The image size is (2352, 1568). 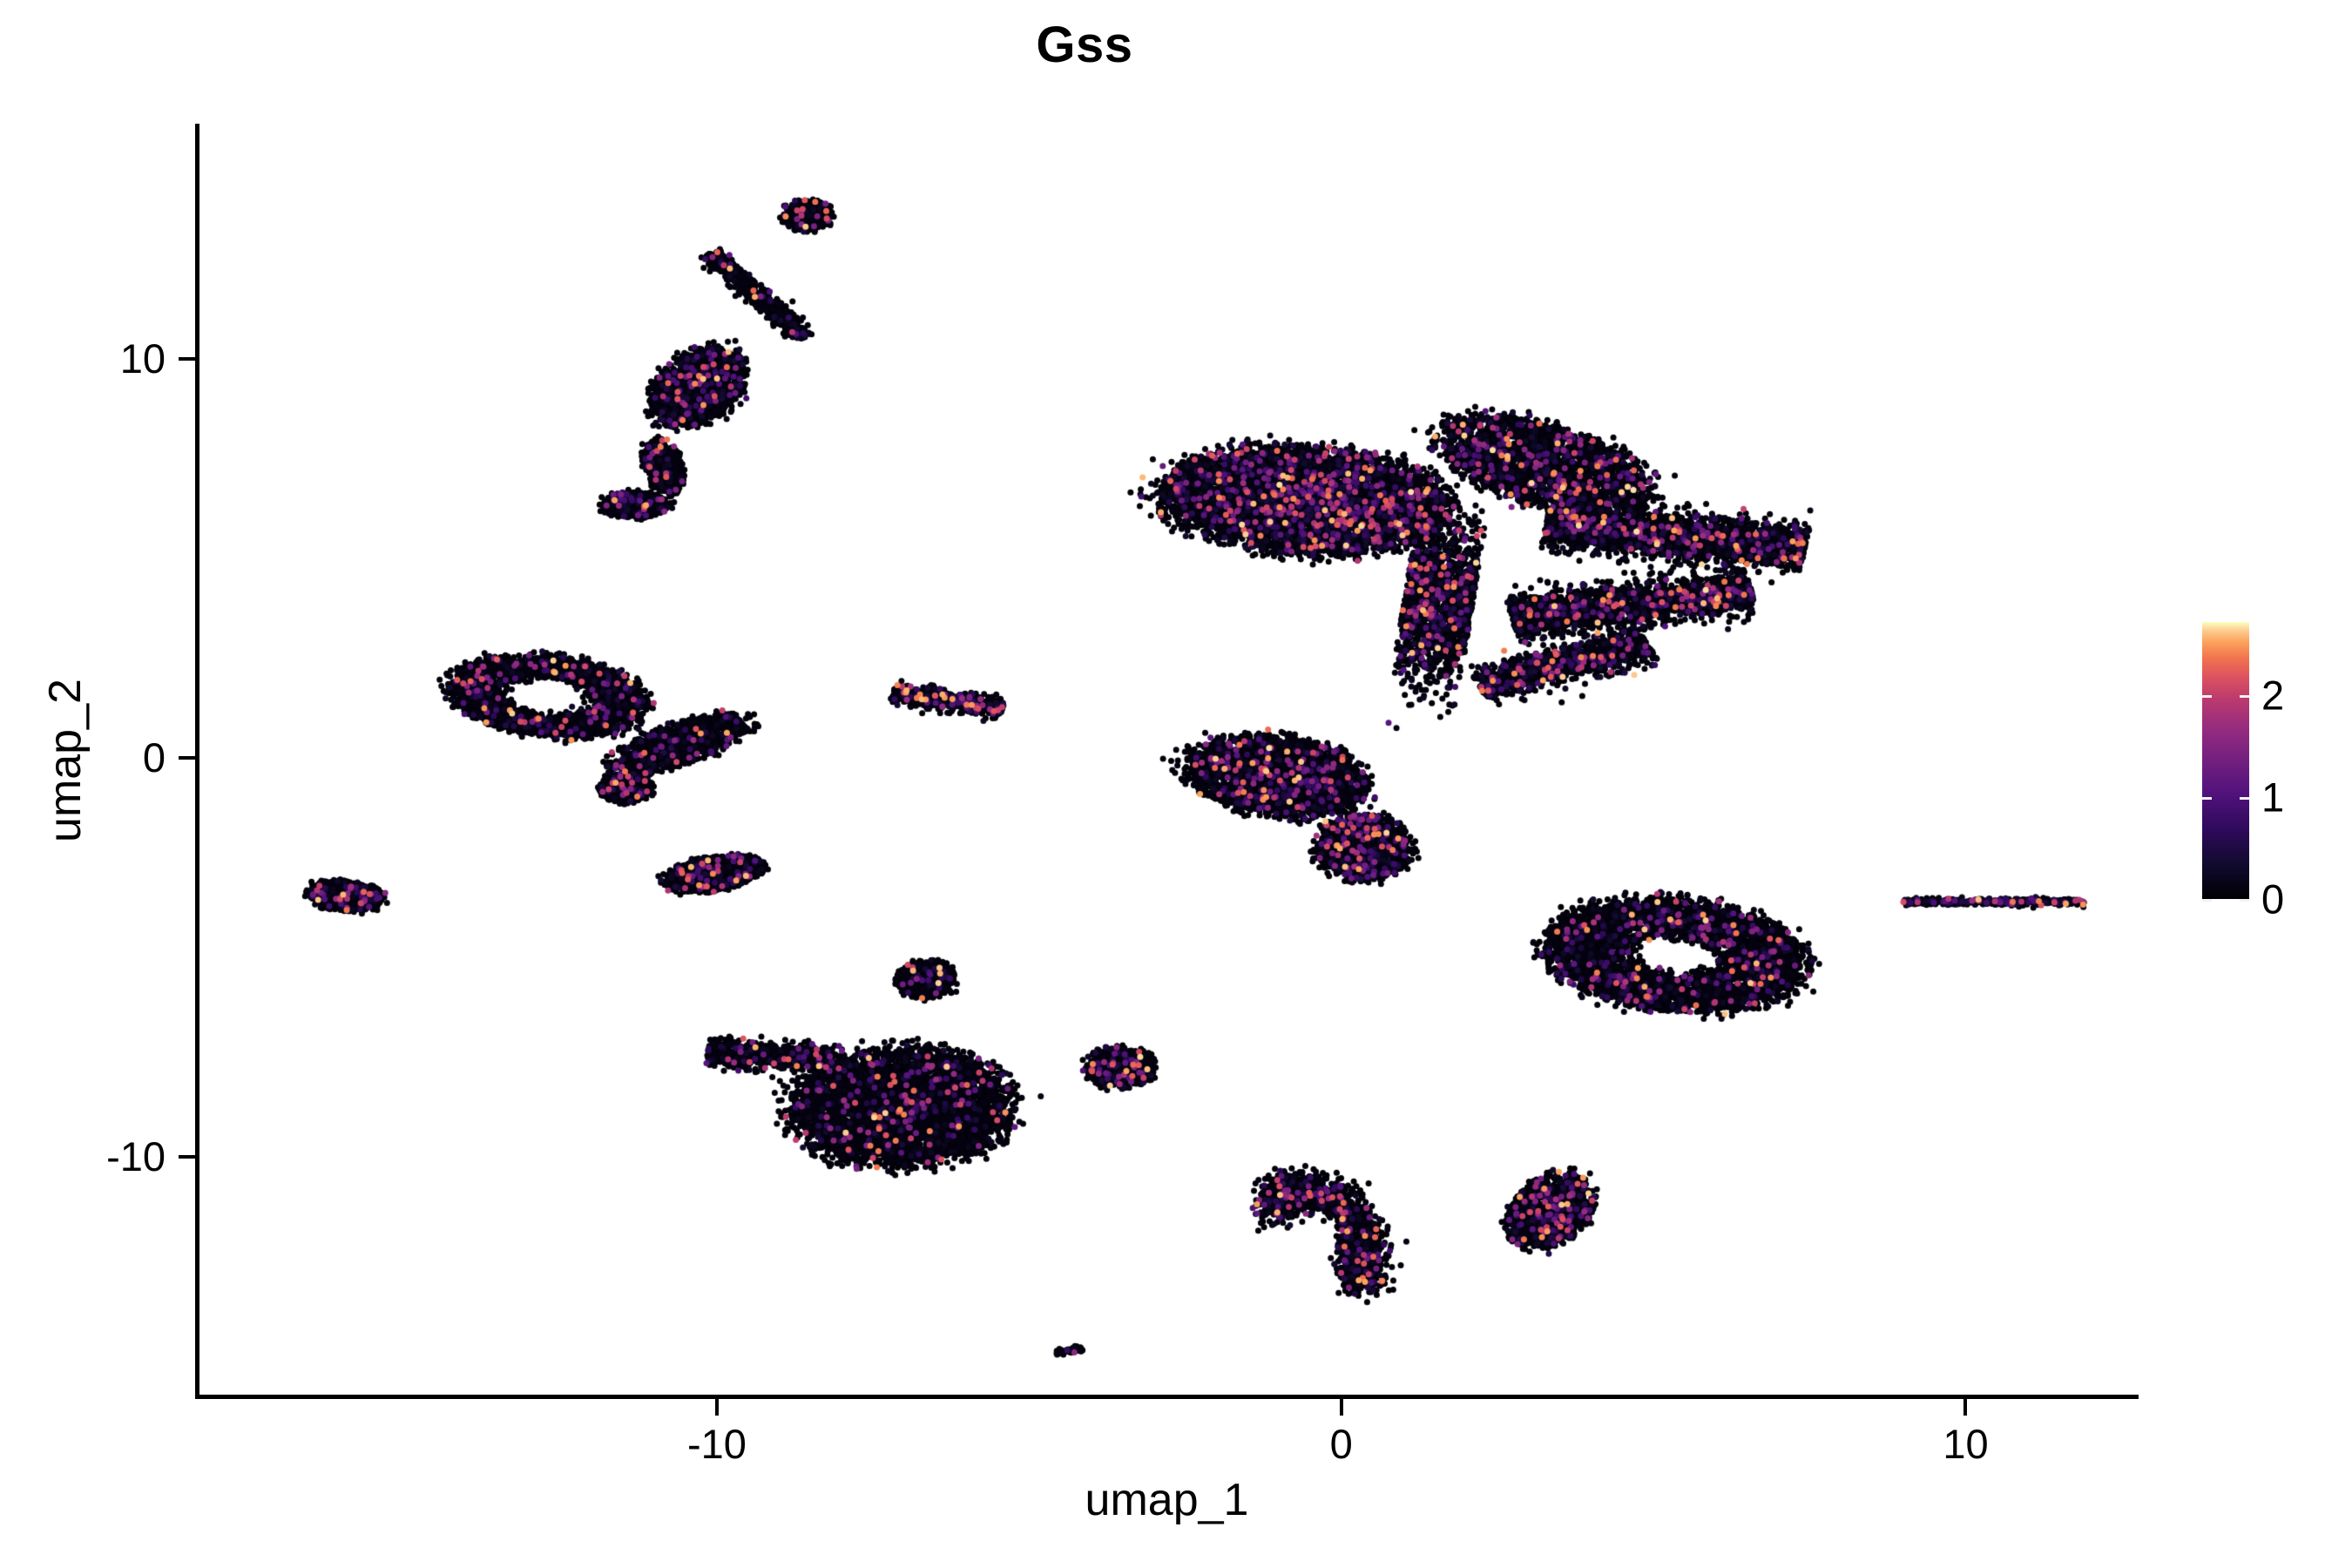 What do you see at coordinates (154, 757) in the screenshot?
I see `y-tick-label: 0` at bounding box center [154, 757].